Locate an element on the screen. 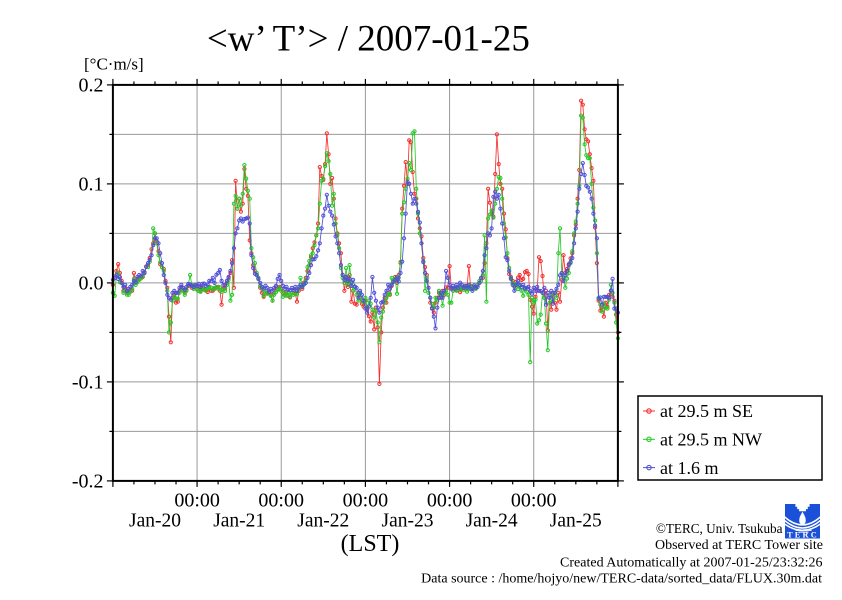 The width and height of the screenshot is (842, 600). svg-text: ©TERC, Univ. Tsukuba is located at coordinates (719, 528).